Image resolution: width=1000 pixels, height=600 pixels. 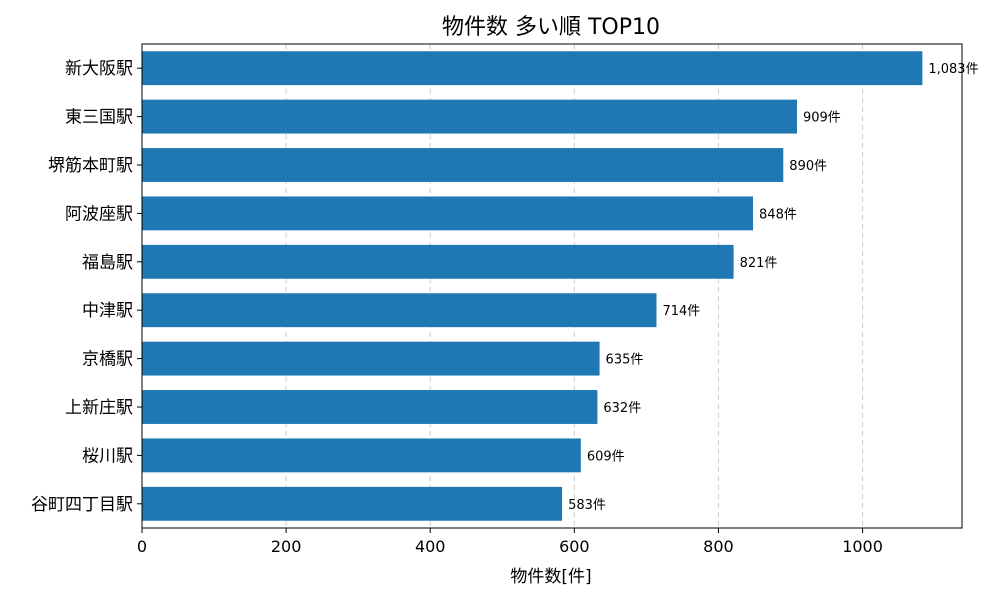 I want to click on x-tick-label: 600, so click(x=574, y=546).